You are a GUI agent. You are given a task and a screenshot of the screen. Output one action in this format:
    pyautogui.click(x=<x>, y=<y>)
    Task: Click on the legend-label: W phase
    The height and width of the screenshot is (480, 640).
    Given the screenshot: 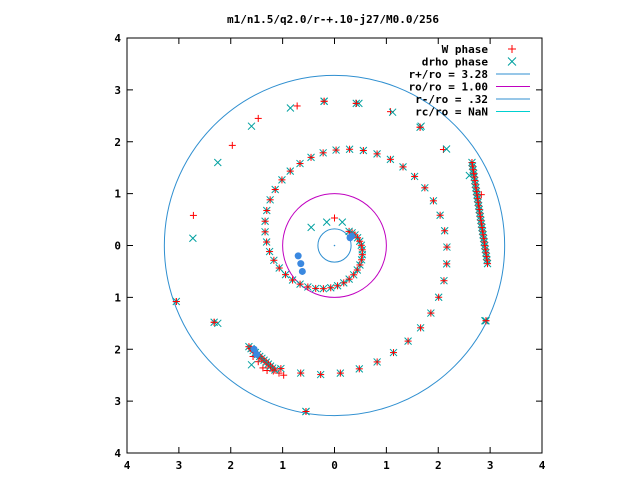 What is the action you would take?
    pyautogui.click(x=465, y=49)
    